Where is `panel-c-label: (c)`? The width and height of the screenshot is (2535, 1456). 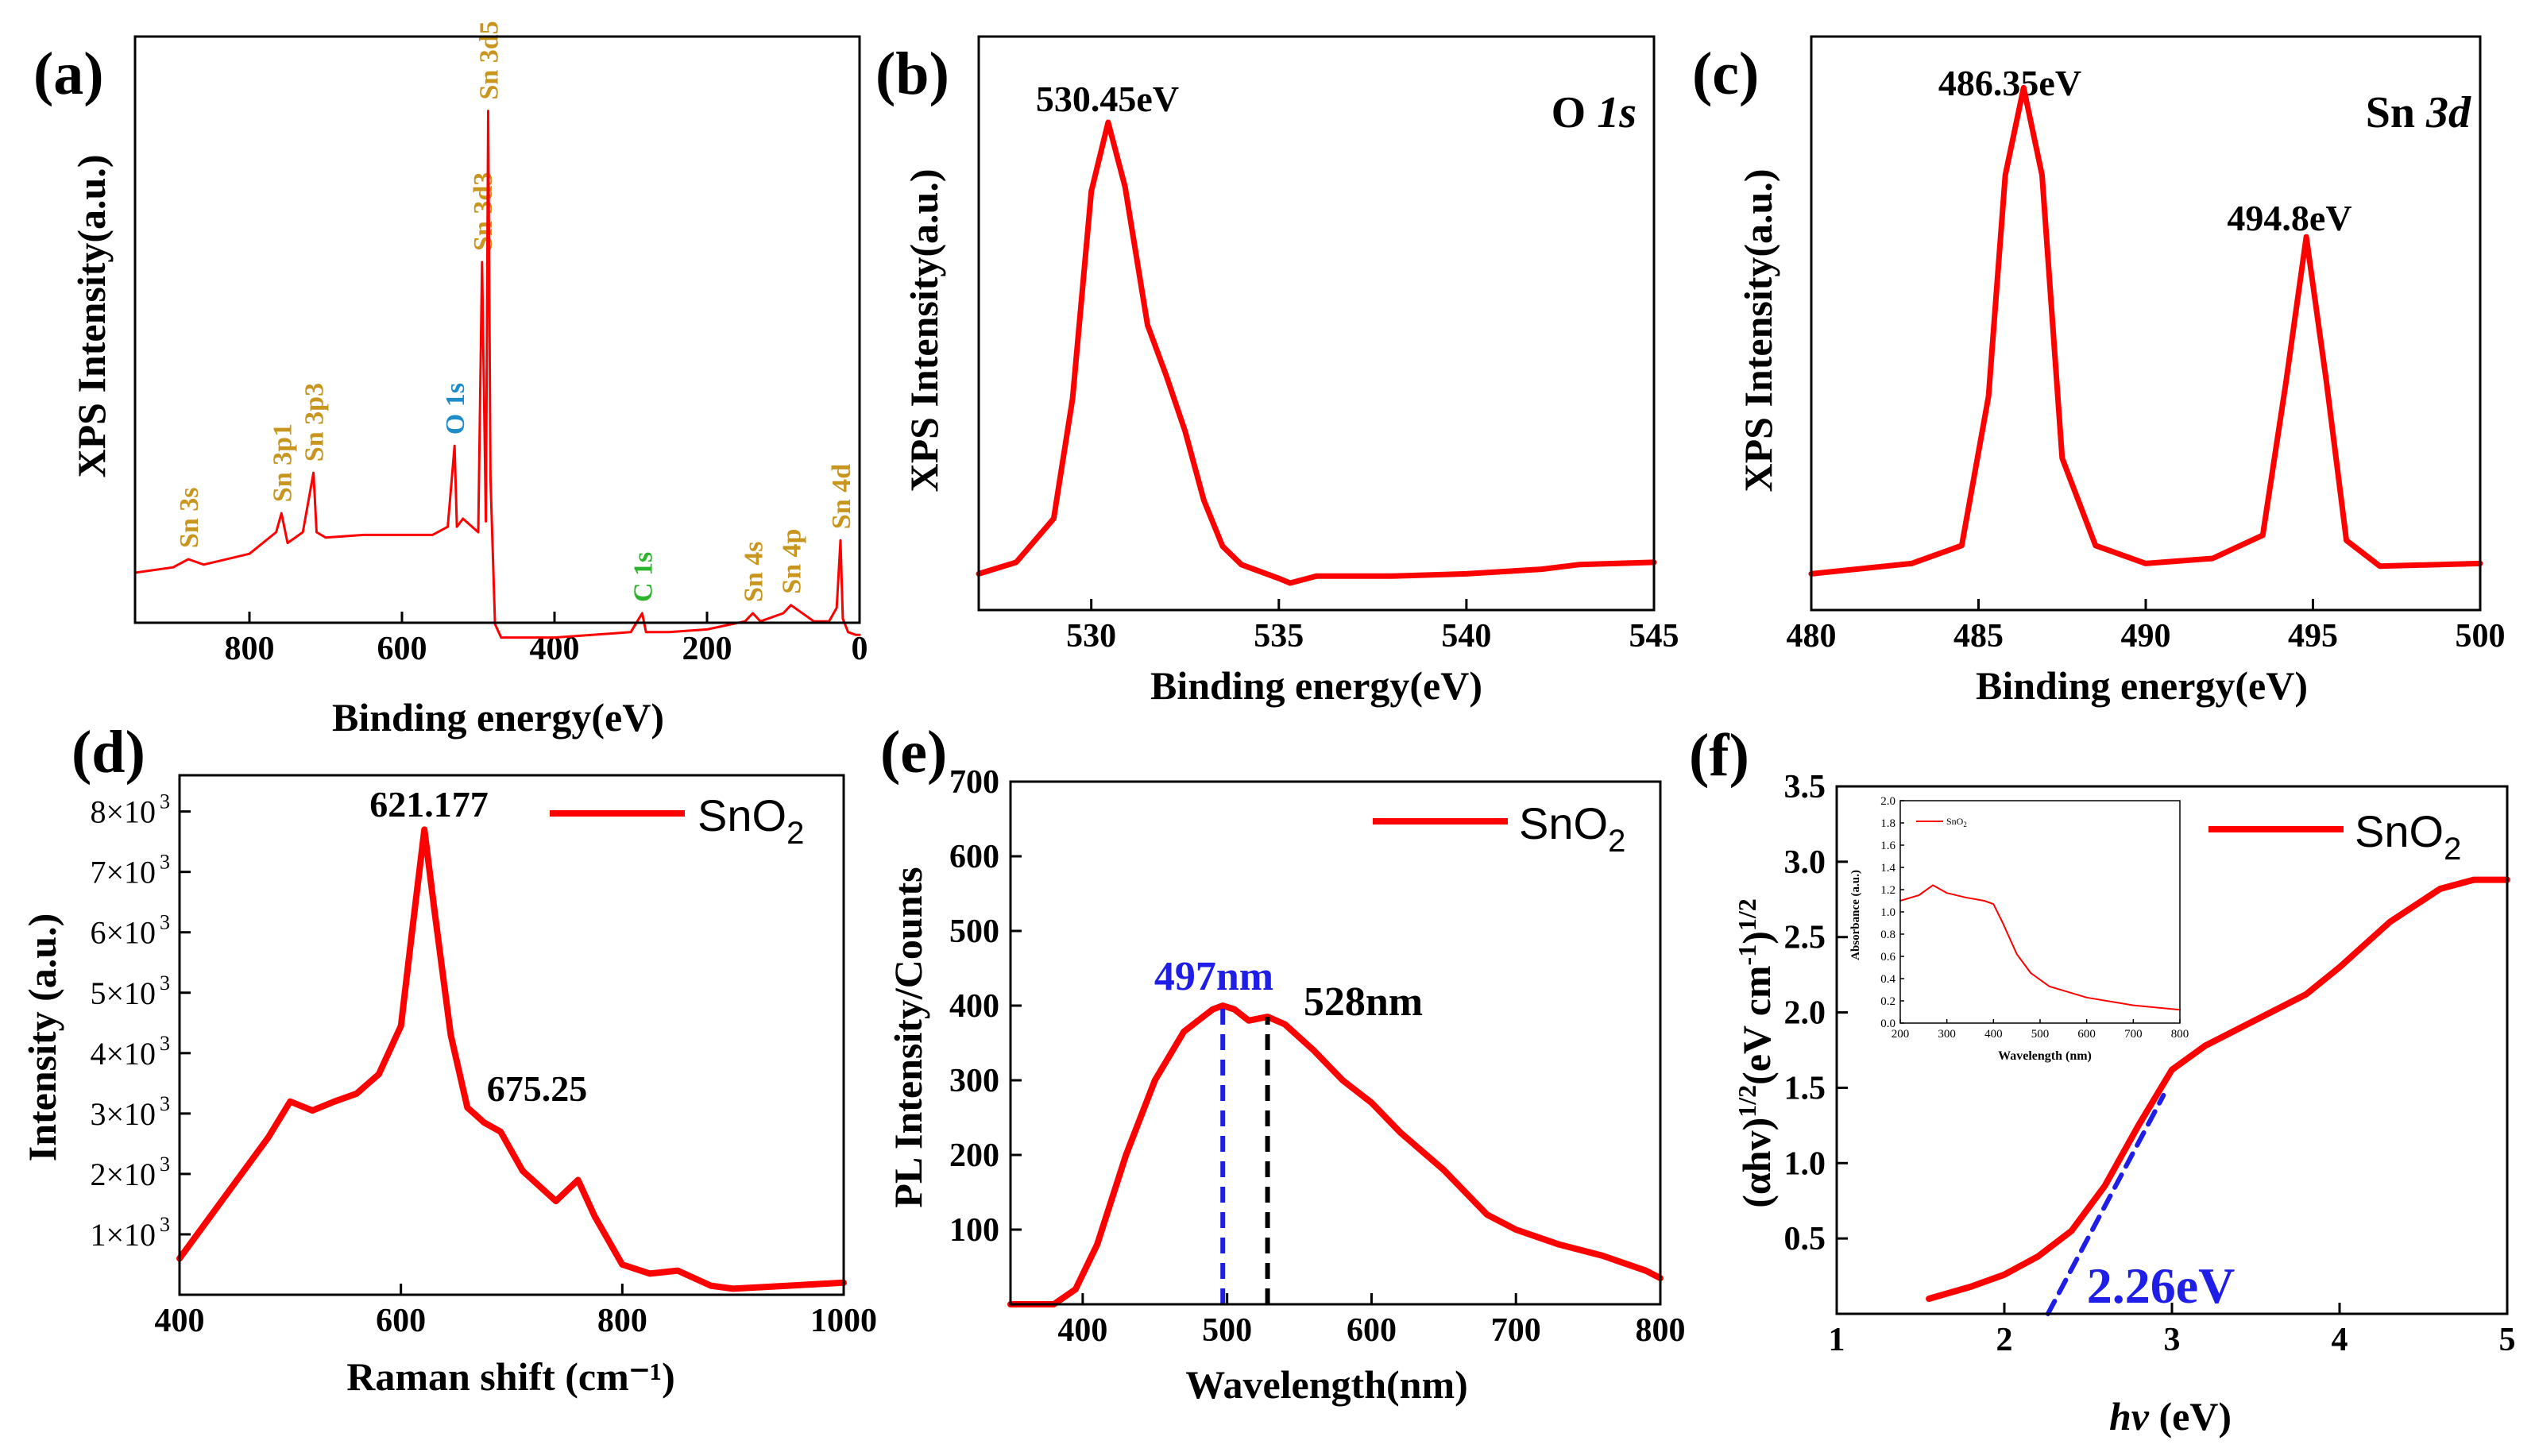
panel-c-label: (c) is located at coordinates (1725, 74).